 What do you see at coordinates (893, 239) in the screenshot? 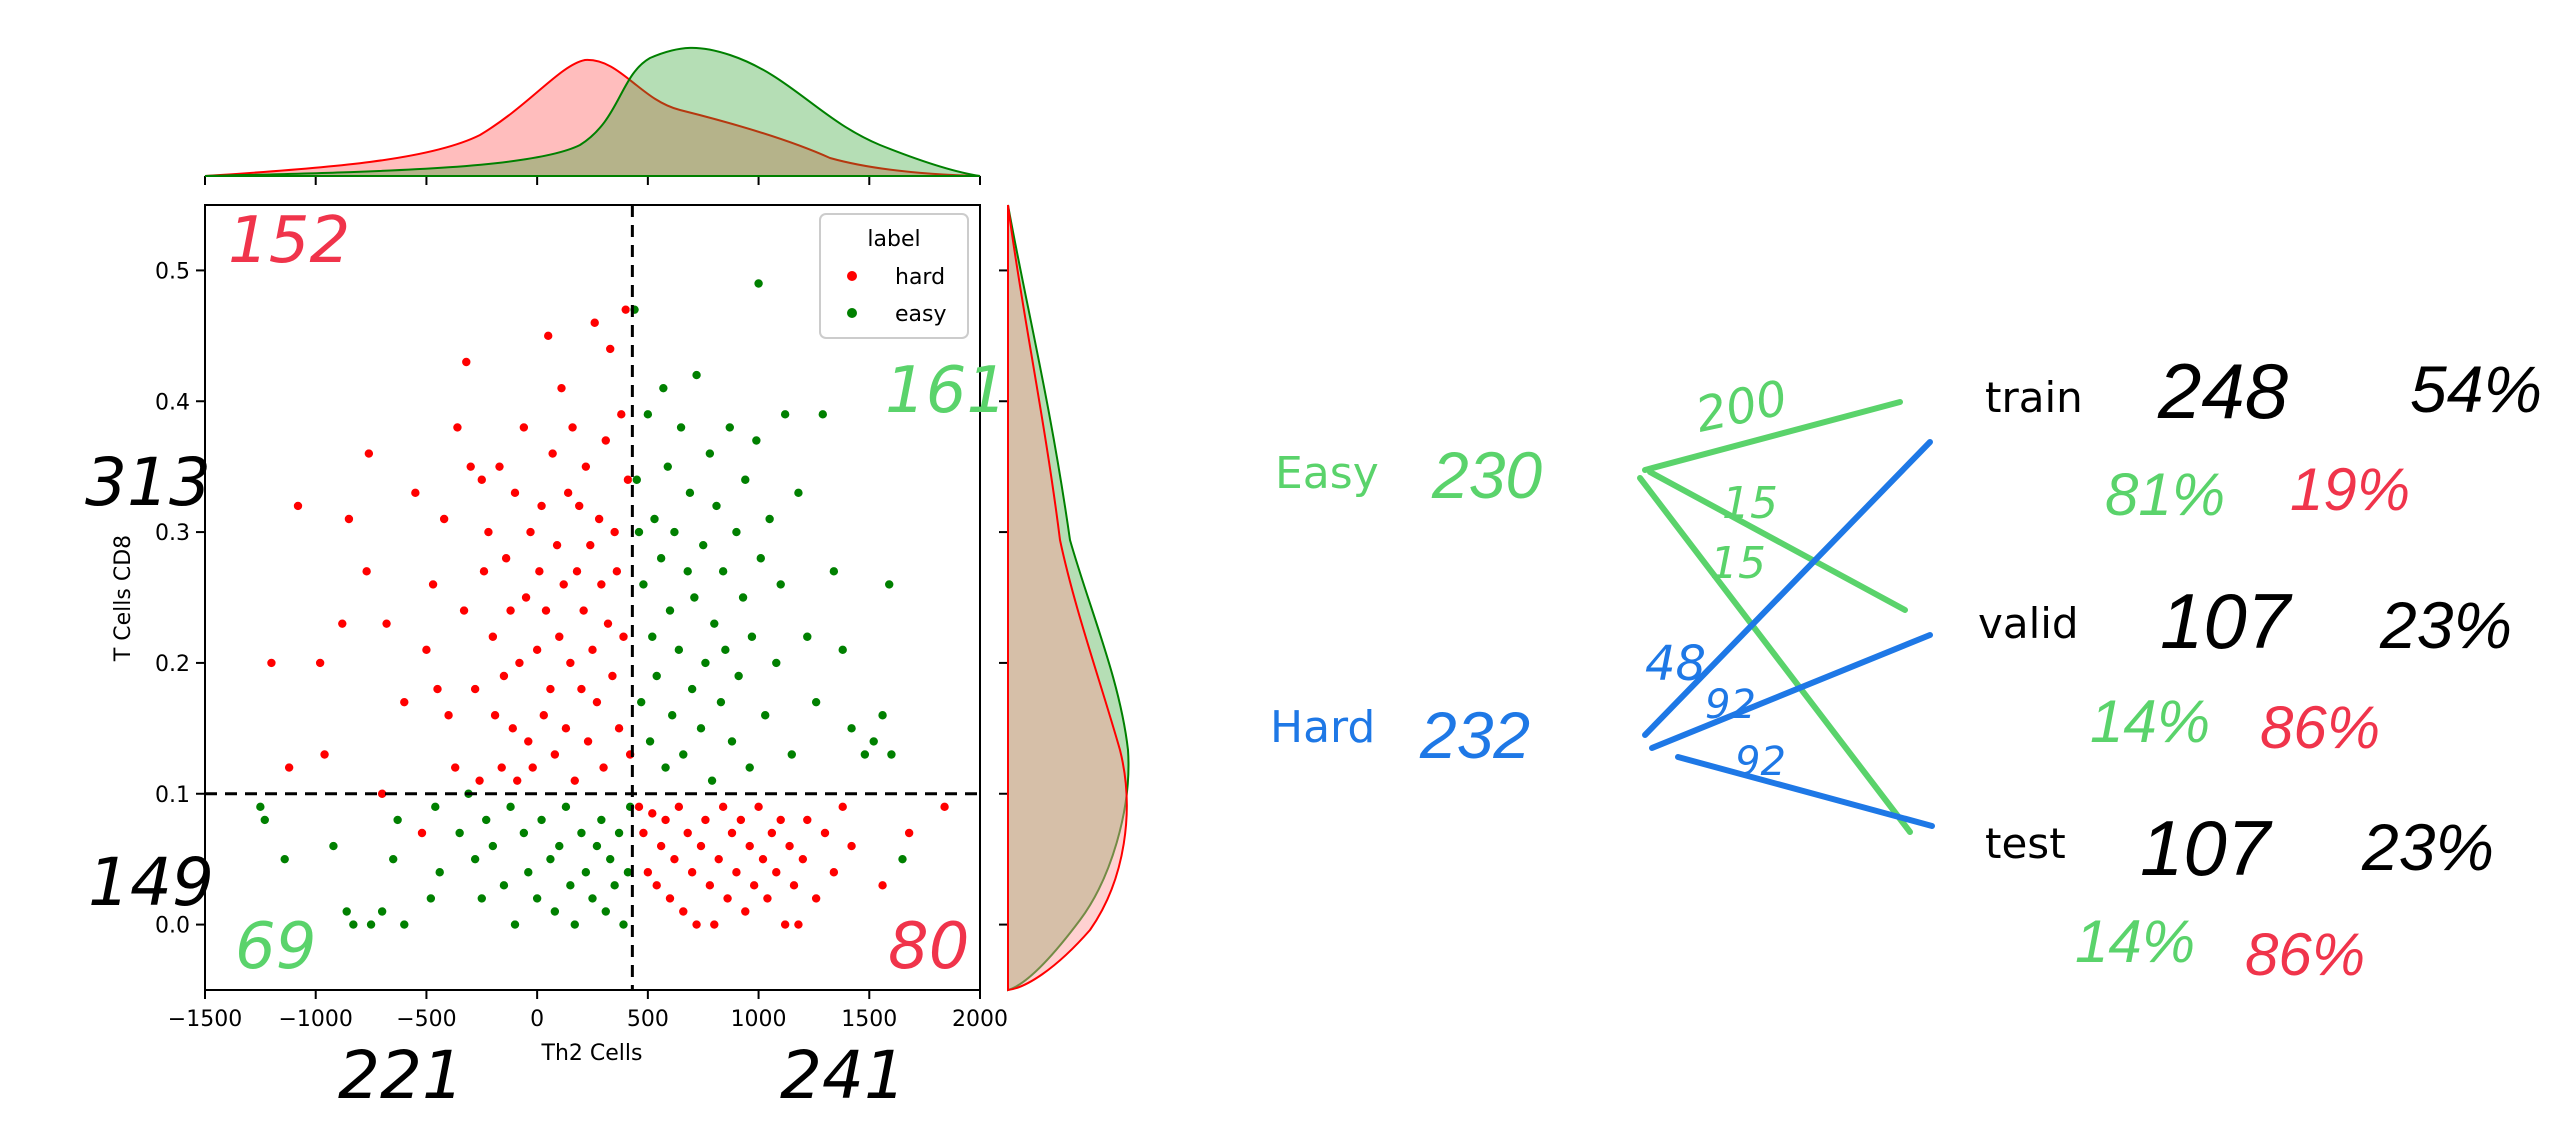
I see `legend-title: label` at bounding box center [893, 239].